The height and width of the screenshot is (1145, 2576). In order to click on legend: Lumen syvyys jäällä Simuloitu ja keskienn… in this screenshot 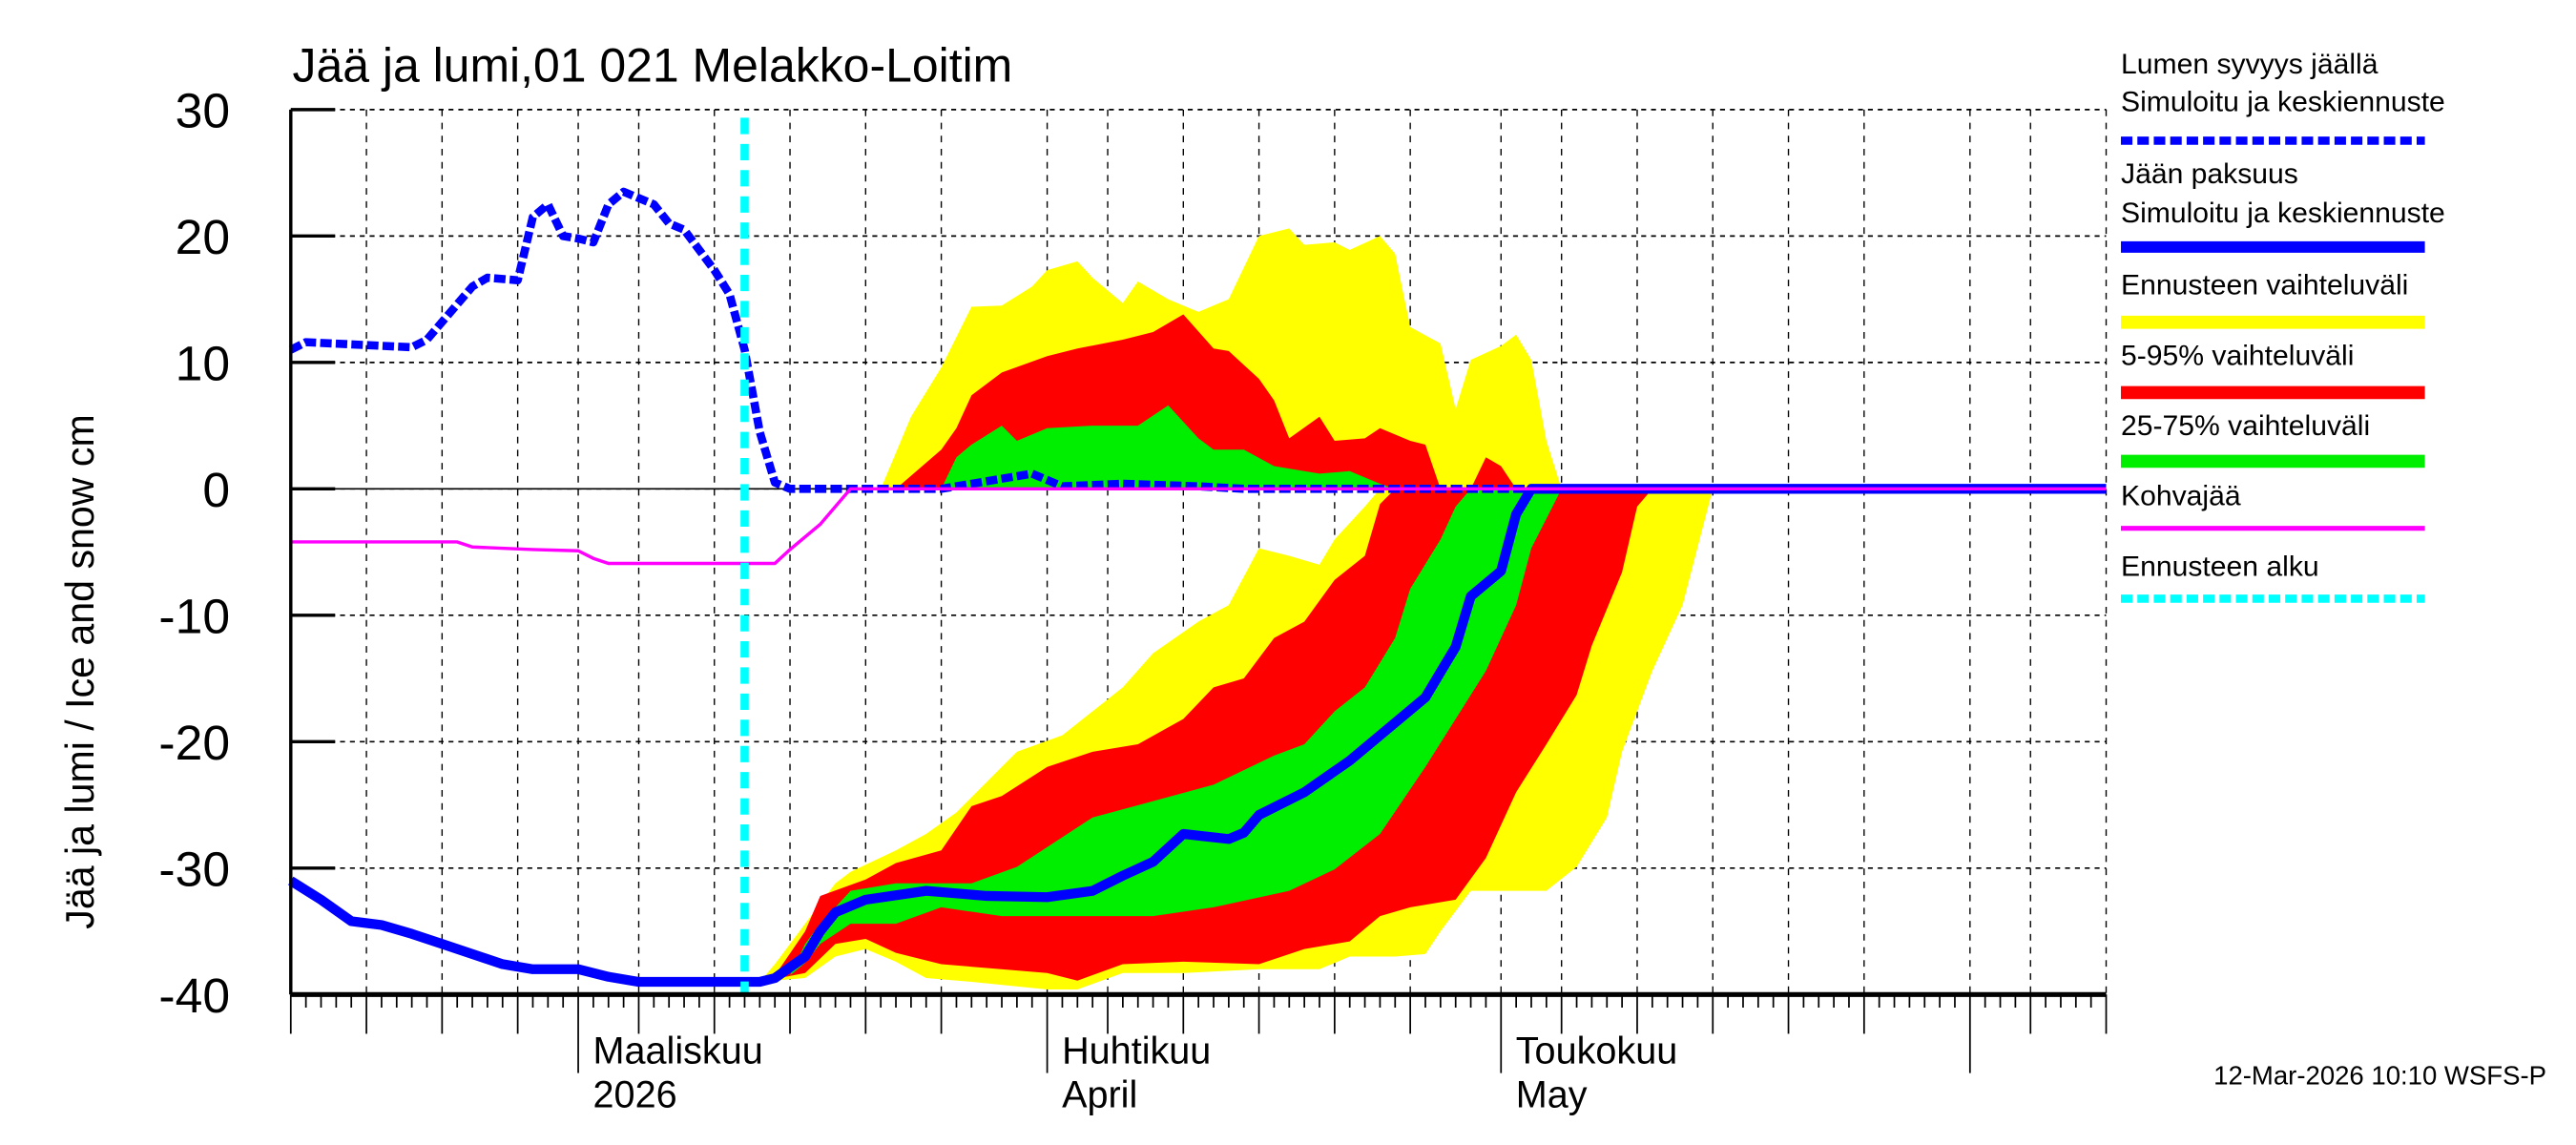, I will do `click(2283, 326)`.